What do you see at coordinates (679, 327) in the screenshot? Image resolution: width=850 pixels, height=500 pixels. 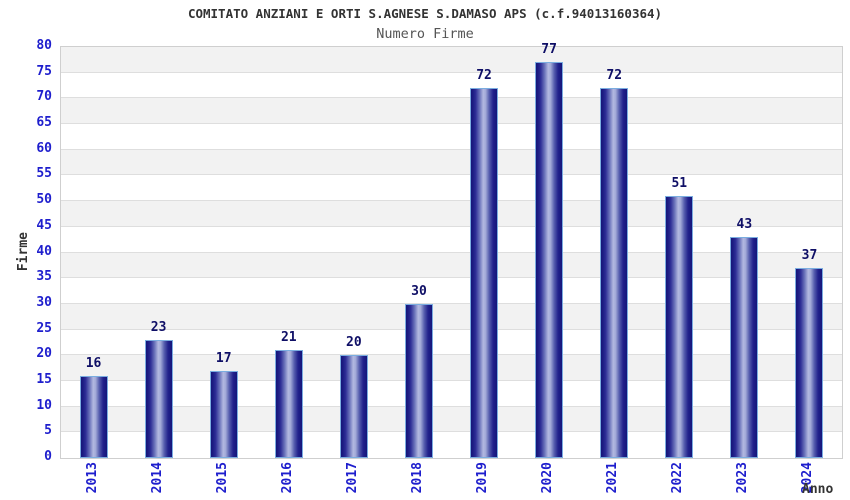 I see `bar-2022` at bounding box center [679, 327].